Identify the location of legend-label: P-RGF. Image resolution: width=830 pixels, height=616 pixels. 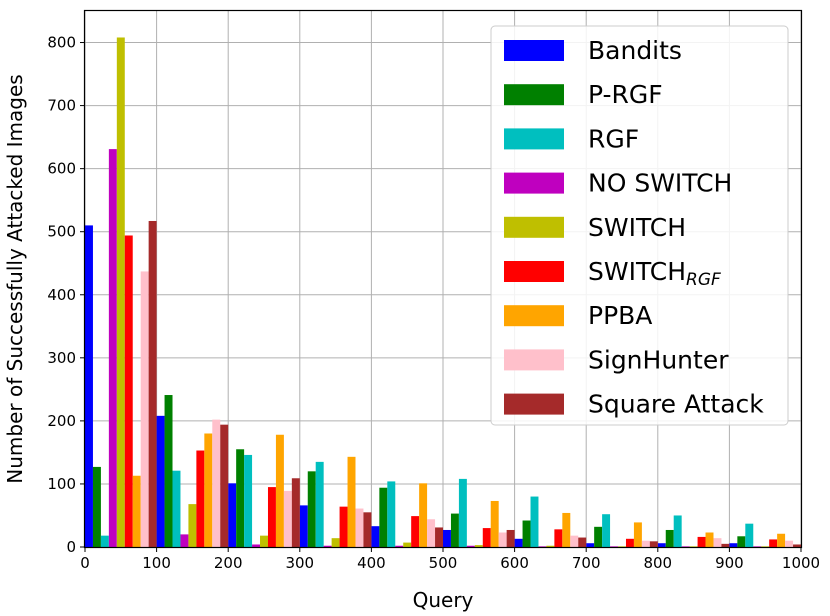
(625, 94).